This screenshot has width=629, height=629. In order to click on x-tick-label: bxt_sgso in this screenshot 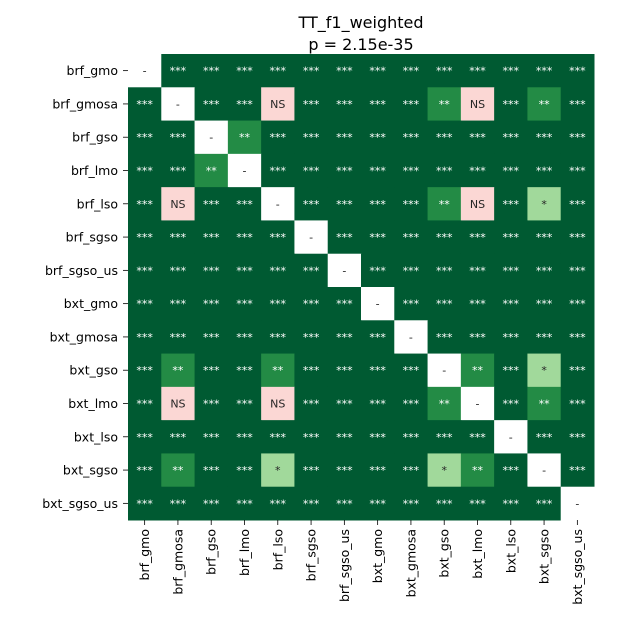, I will do `click(544, 556)`.